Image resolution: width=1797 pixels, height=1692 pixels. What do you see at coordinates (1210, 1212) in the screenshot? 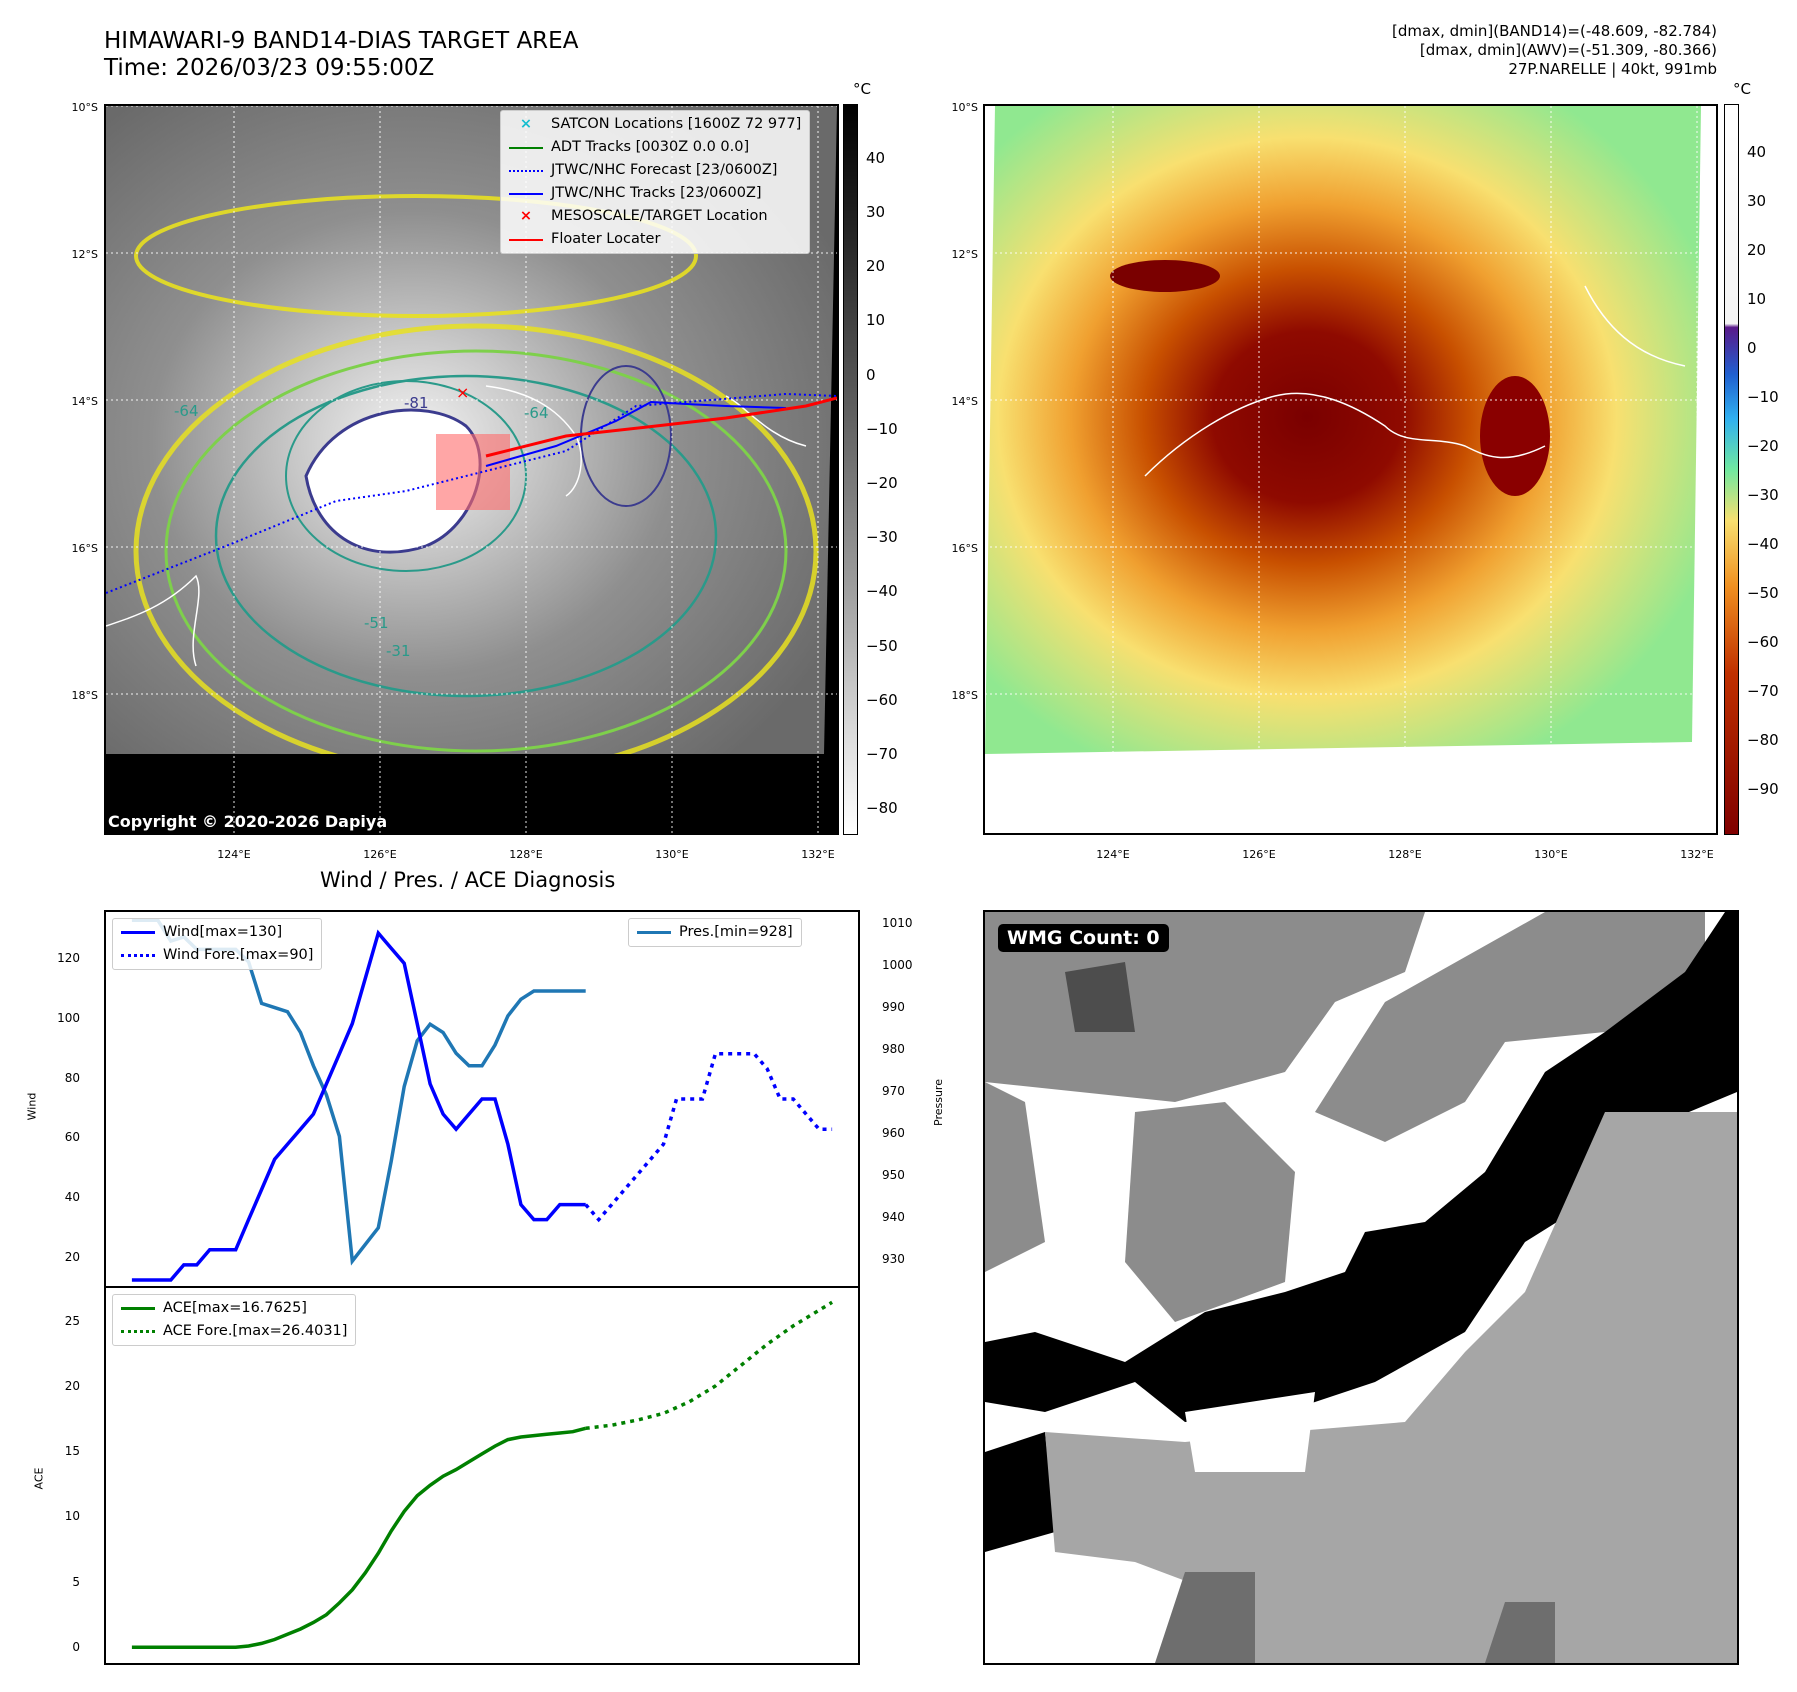
I see `wmg-gray-region-center` at bounding box center [1210, 1212].